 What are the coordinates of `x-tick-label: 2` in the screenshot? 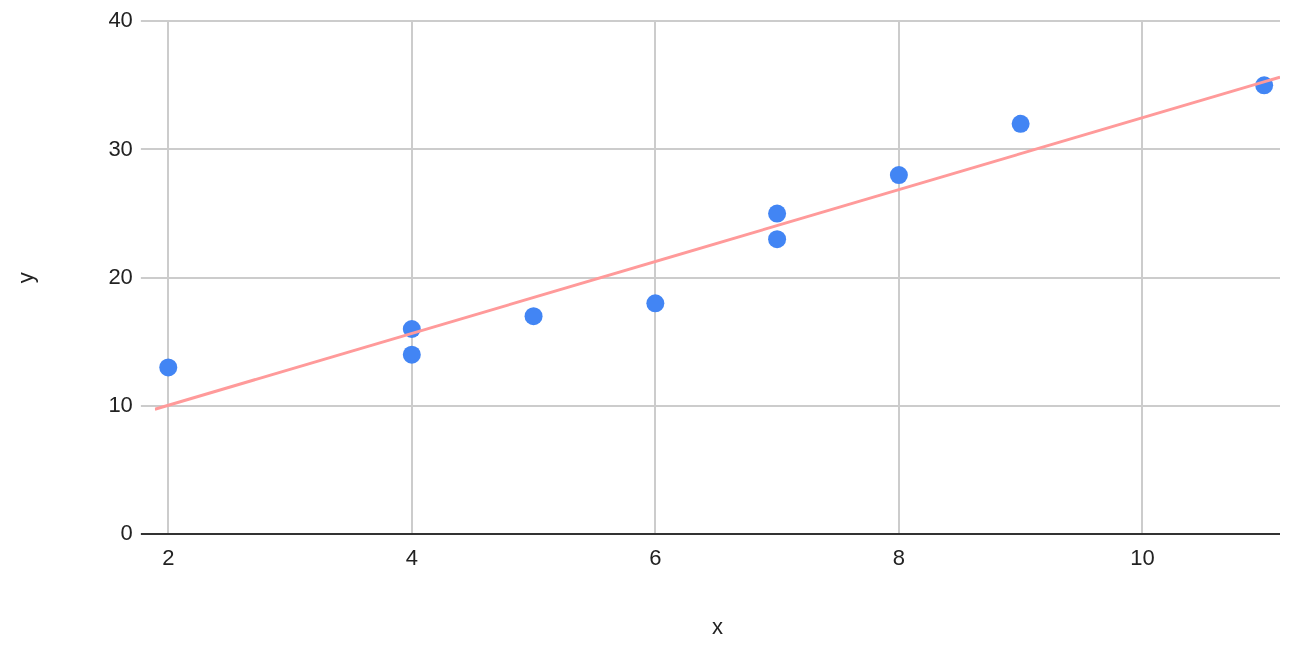 It's located at (168, 558).